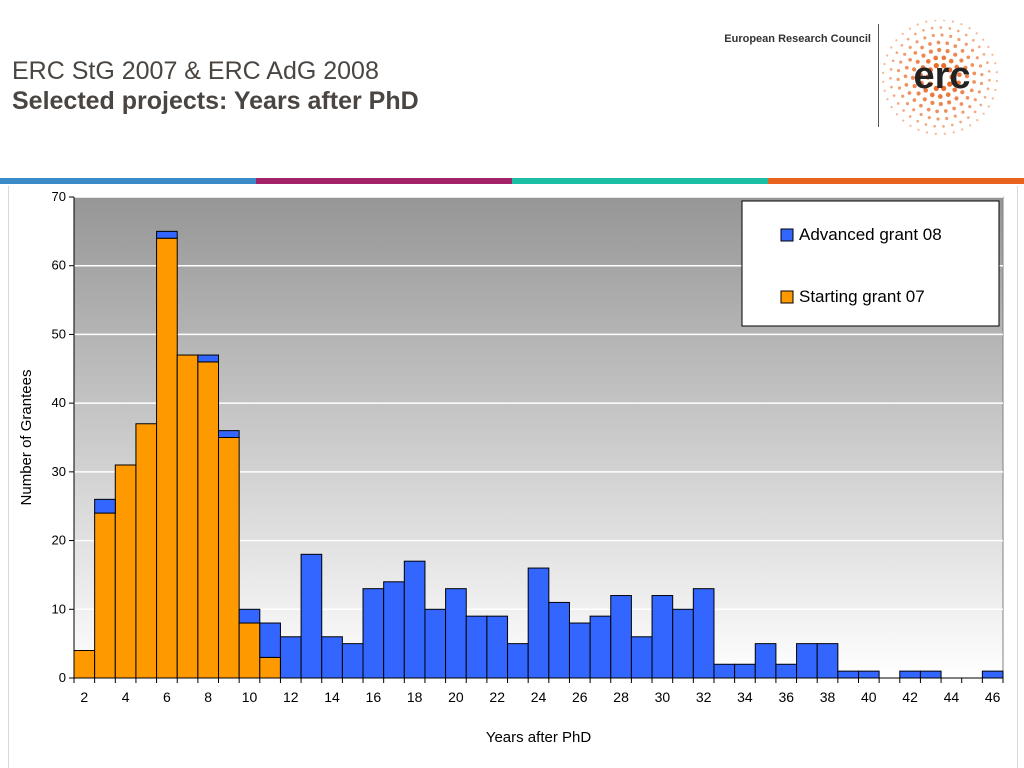  I want to click on x-tick-label: 18, so click(415, 697).